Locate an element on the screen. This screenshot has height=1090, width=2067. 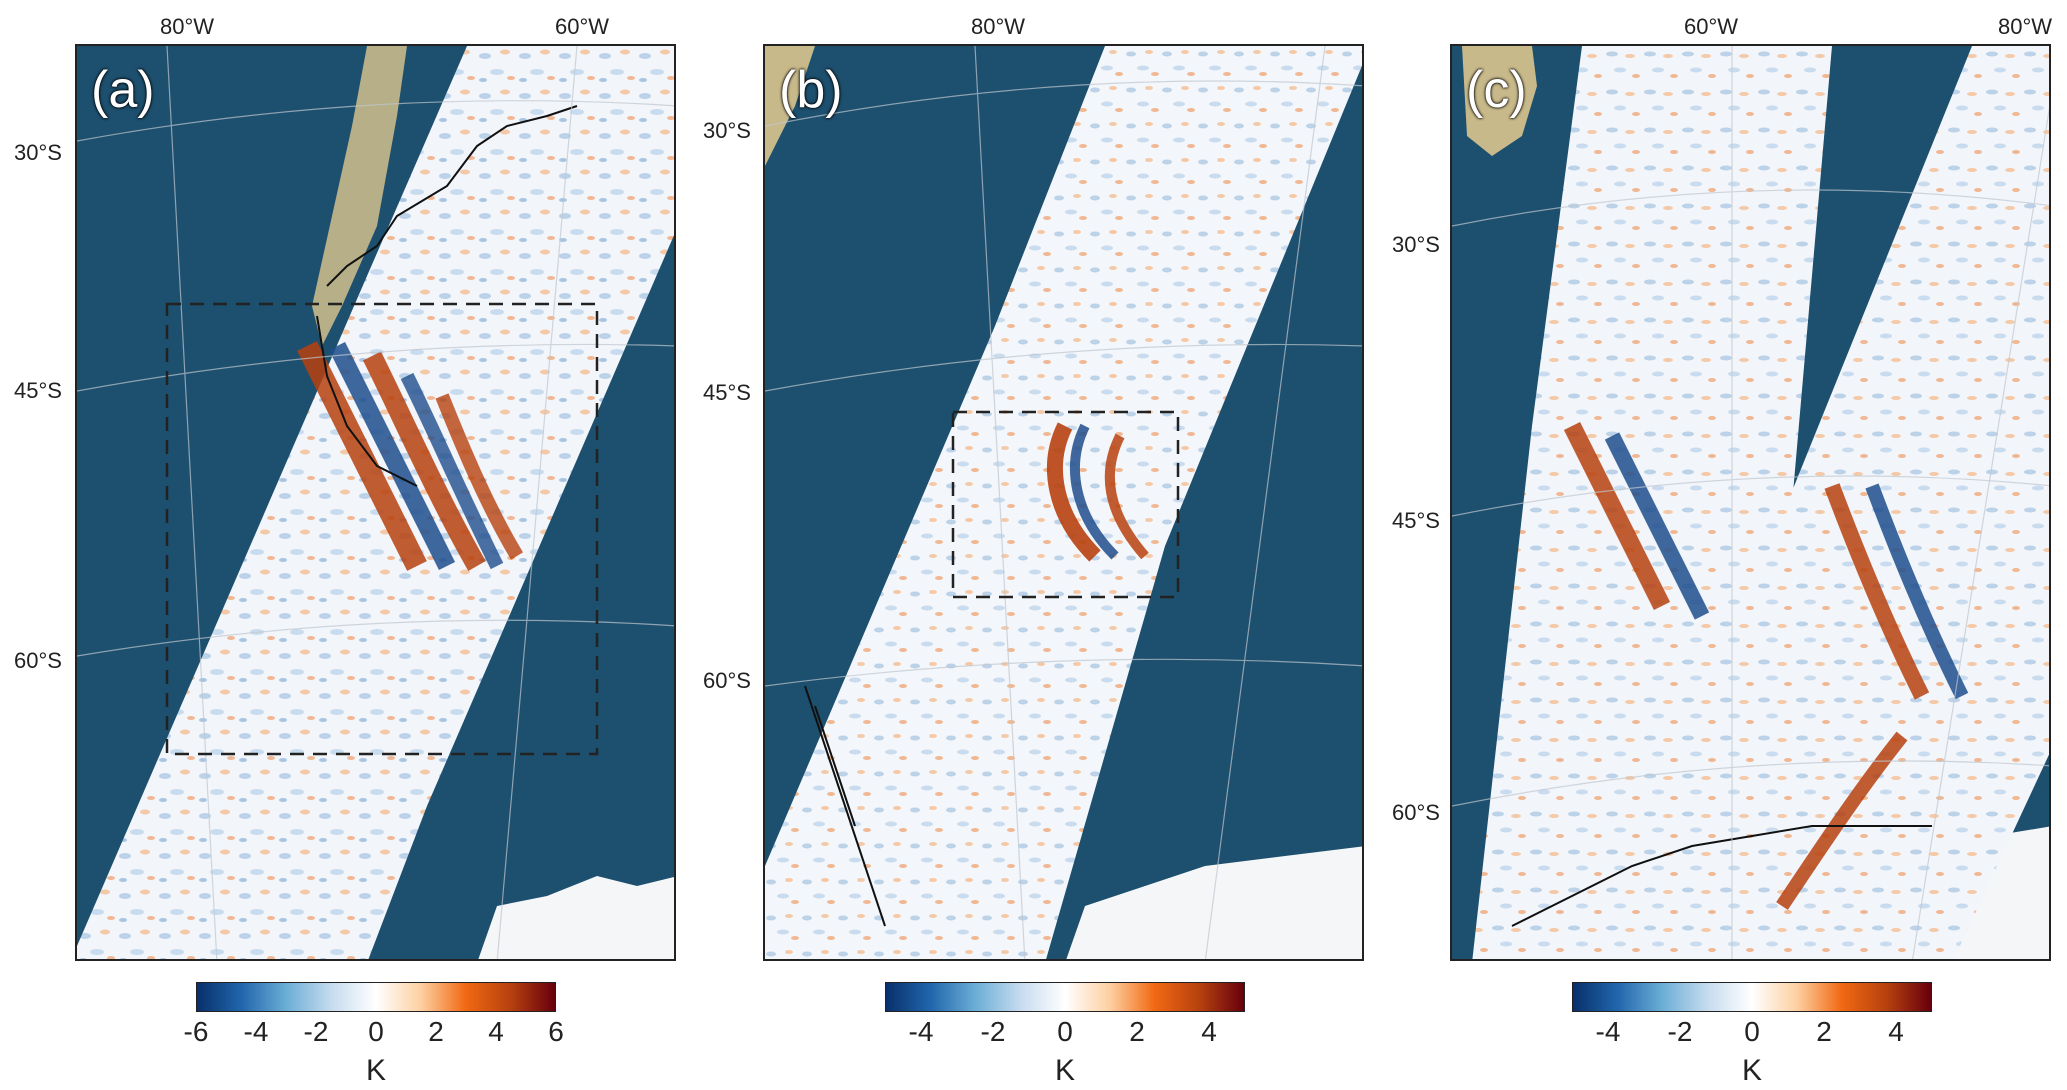
colorbar-a-tick: 2 is located at coordinates (436, 1031).